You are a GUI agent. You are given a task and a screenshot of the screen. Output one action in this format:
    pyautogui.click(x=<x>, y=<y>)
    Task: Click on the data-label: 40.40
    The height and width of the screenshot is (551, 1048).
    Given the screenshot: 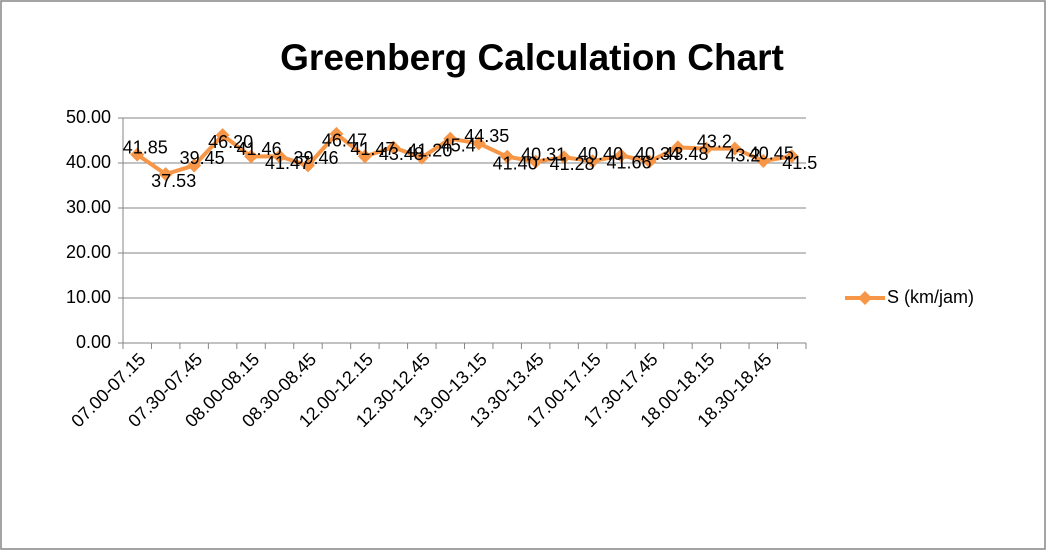 What is the action you would take?
    pyautogui.click(x=600, y=154)
    